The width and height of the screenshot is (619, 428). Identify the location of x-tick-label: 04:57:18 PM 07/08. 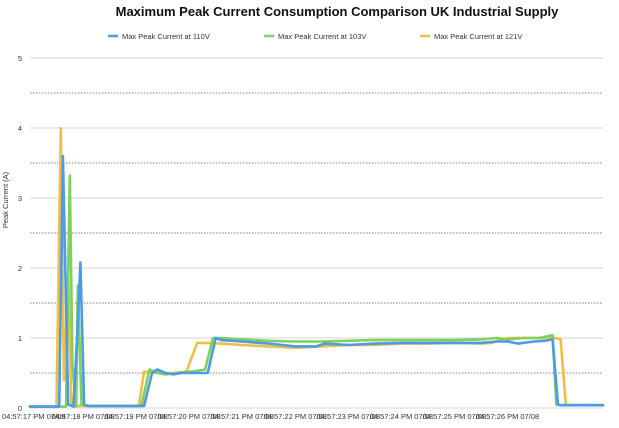
(82, 416).